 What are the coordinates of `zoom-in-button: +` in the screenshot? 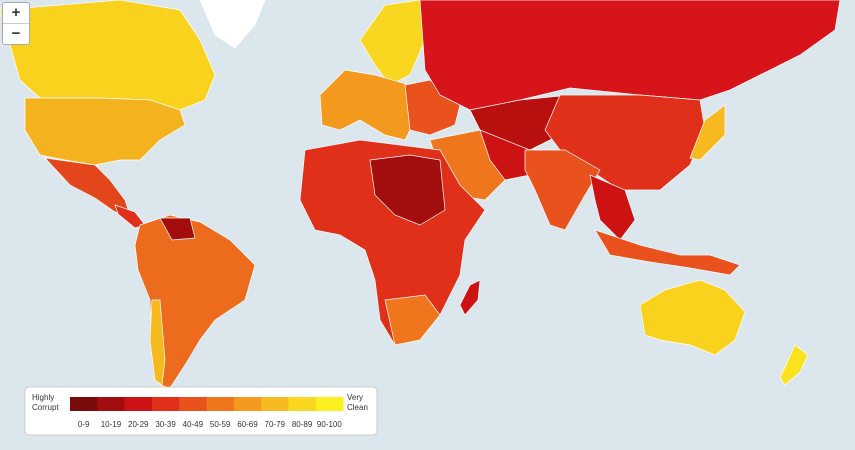 It's located at (16, 12).